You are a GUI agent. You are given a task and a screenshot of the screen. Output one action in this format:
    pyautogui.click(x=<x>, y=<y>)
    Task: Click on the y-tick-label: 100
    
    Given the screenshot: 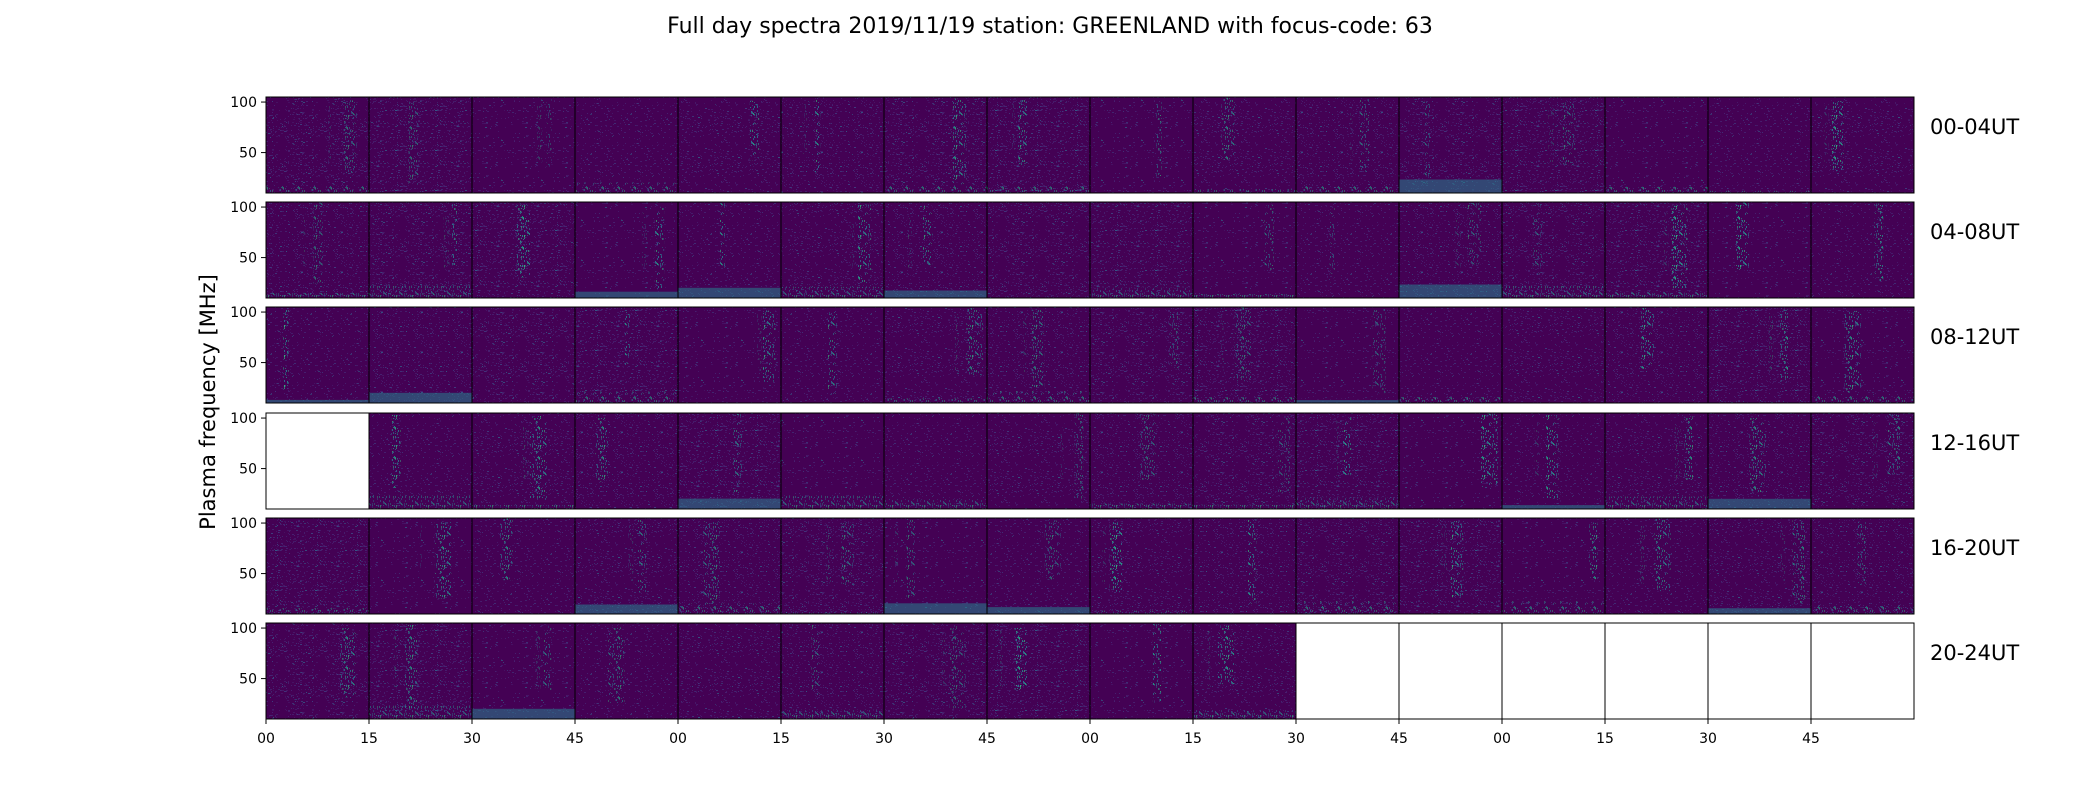 What is the action you would take?
    pyautogui.click(x=243, y=629)
    